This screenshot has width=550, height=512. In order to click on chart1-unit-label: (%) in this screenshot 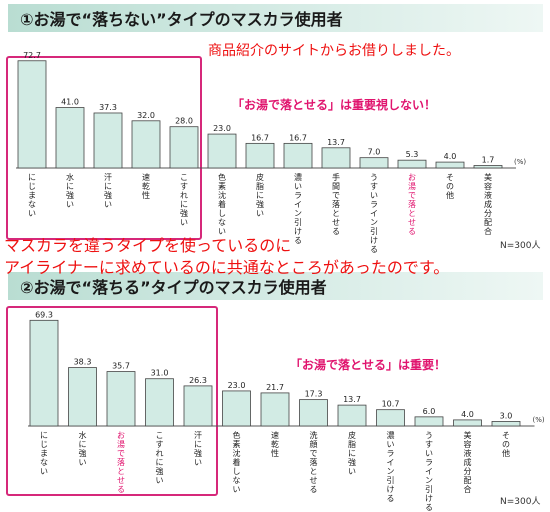, I will do `click(520, 162)`.